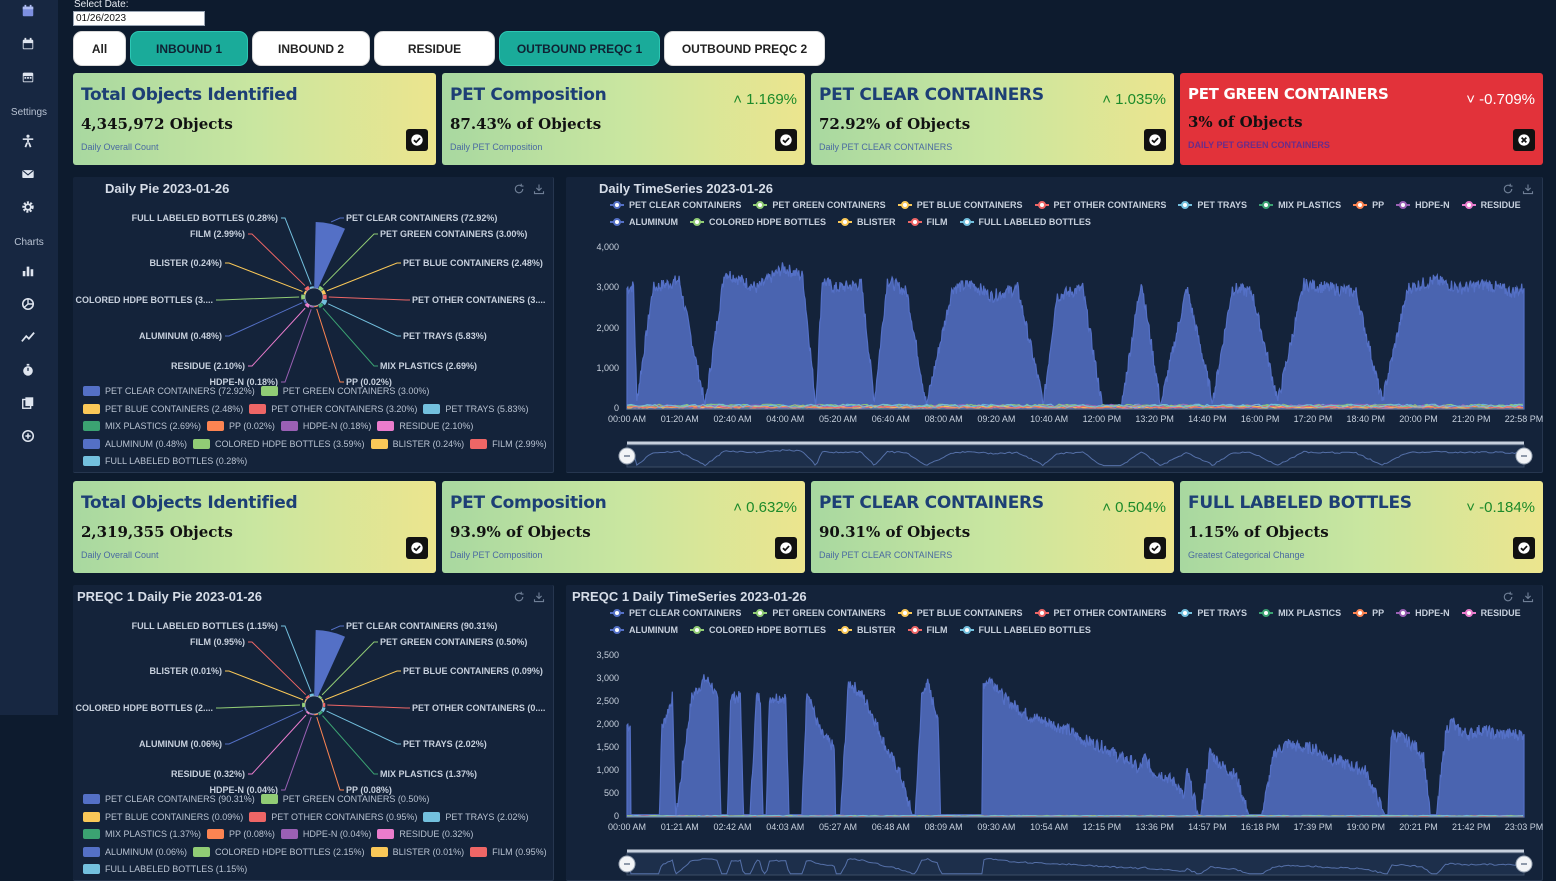  Describe the element at coordinates (185, 671) in the screenshot. I see `pie-label: BLISTER (0.01%)` at that location.